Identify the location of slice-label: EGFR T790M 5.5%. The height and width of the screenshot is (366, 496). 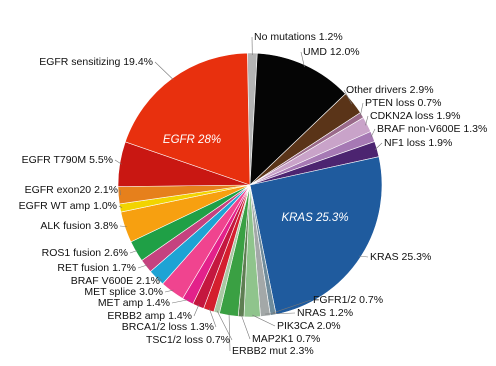
(67, 160).